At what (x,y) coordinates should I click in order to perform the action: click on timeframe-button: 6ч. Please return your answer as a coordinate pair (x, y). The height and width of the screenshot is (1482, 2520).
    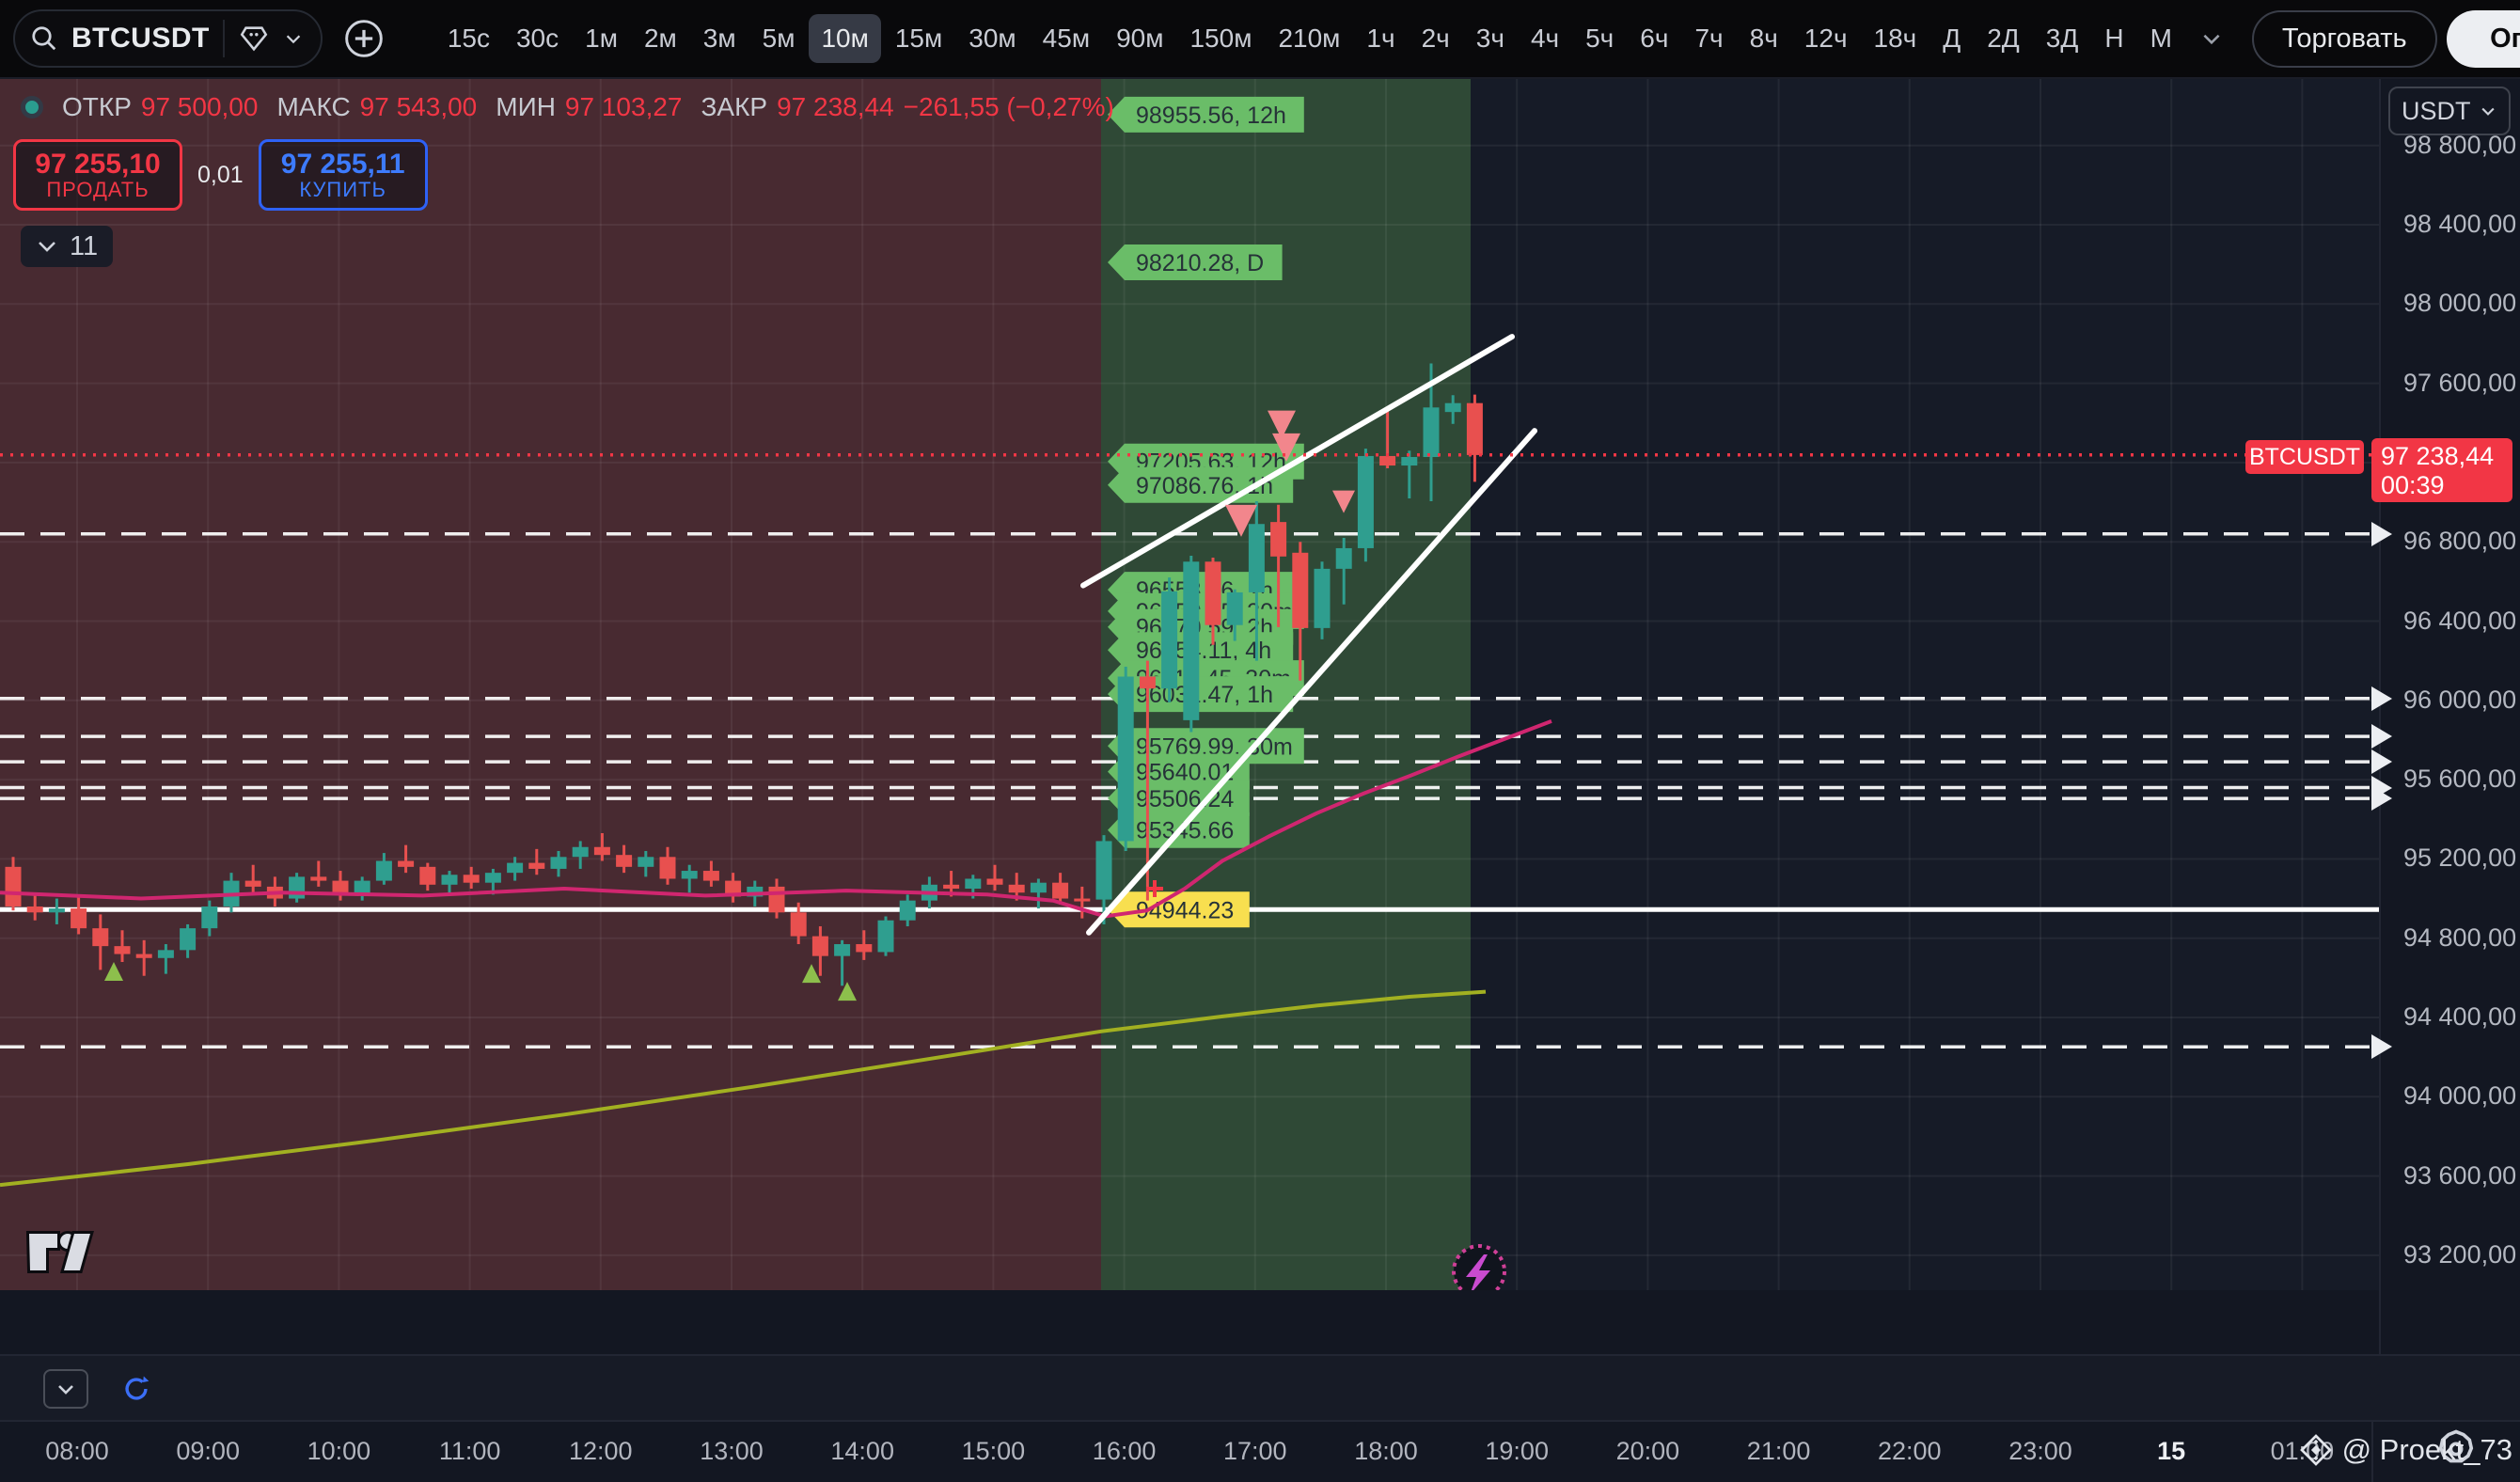
    Looking at the image, I should click on (1654, 38).